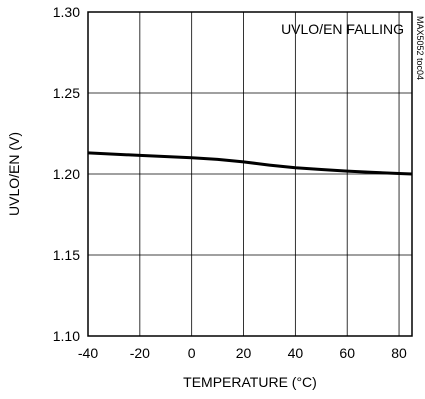 The image size is (425, 399). What do you see at coordinates (66, 336) in the screenshot?
I see `y-tick-label: 1.10` at bounding box center [66, 336].